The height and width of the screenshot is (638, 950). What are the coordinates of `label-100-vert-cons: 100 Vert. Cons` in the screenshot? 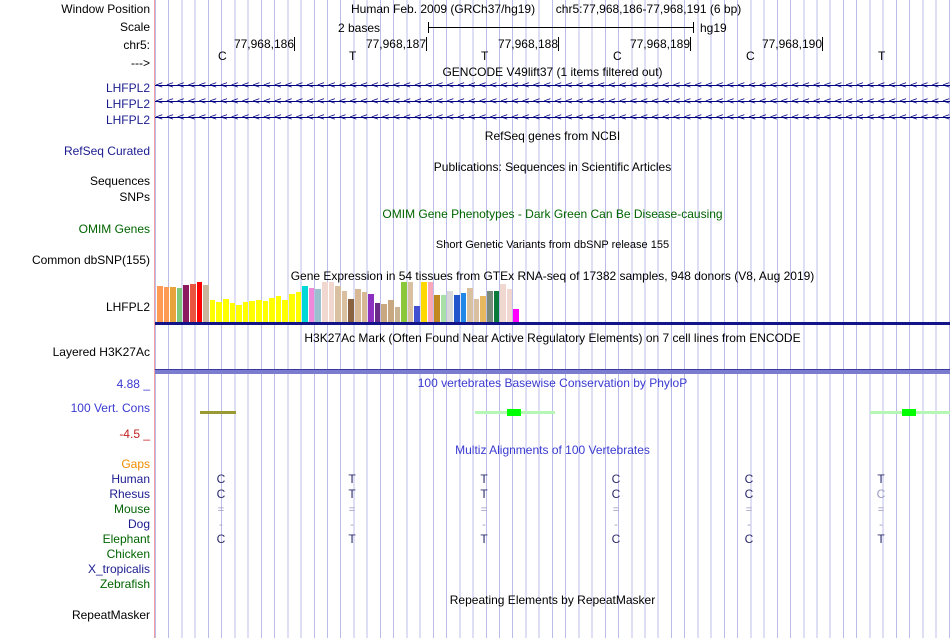 It's located at (110, 408).